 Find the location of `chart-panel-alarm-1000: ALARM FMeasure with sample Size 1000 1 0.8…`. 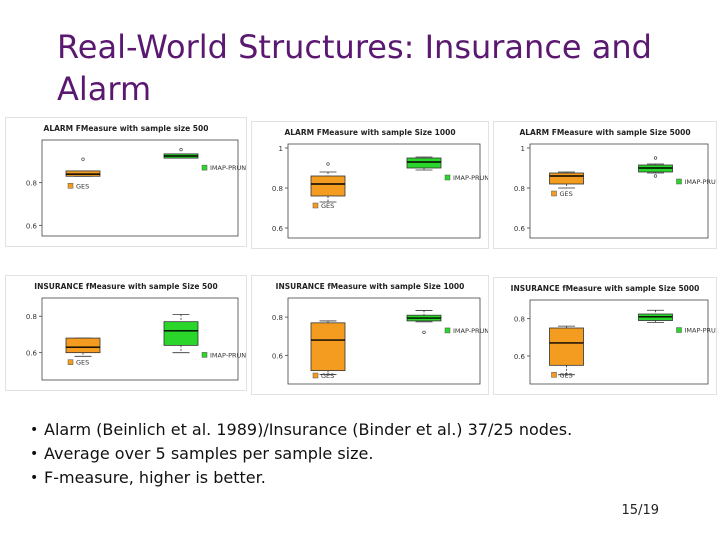

chart-panel-alarm-1000: ALARM FMeasure with sample Size 1000 1 0.8… is located at coordinates (370, 185).